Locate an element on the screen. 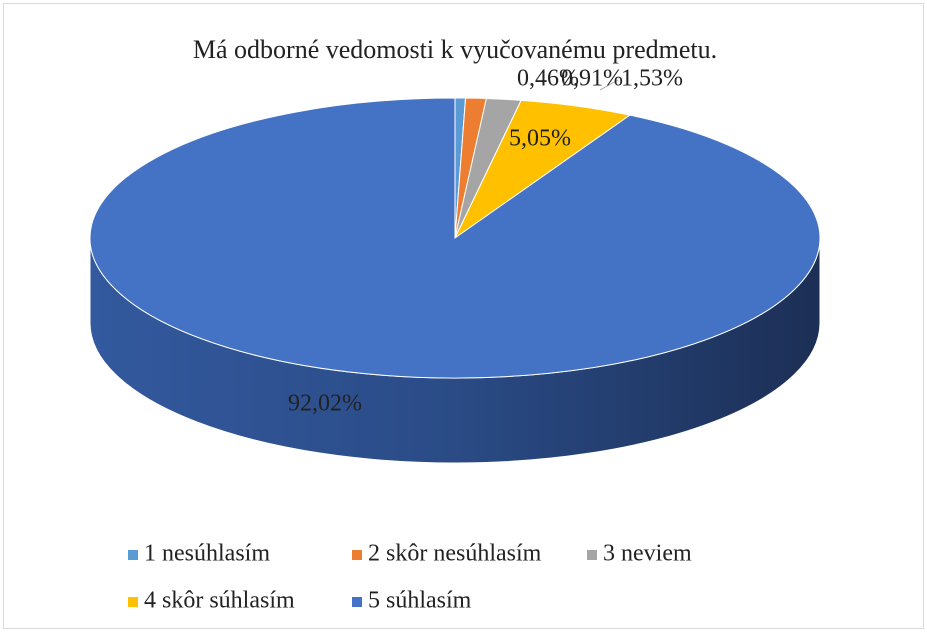 This screenshot has width=927, height=632. data-label: 1,53% is located at coordinates (652, 79).